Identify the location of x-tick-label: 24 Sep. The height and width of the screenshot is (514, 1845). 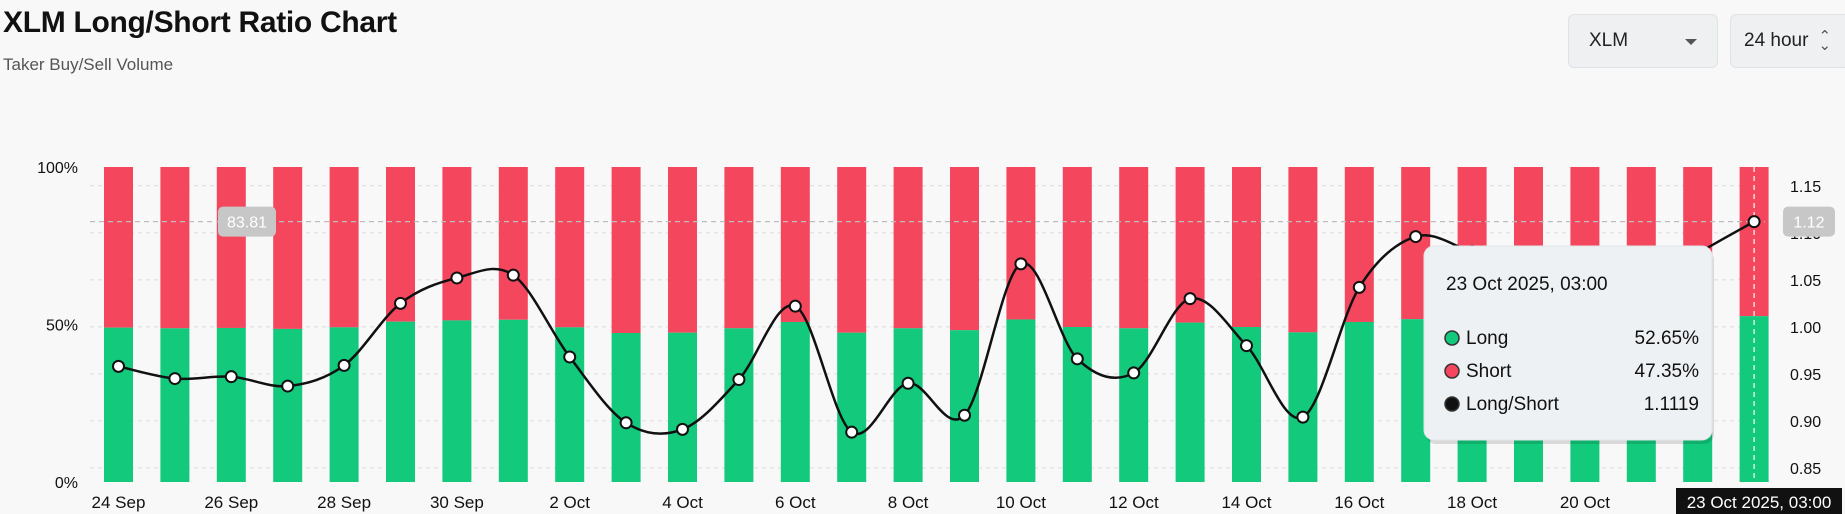
(119, 502).